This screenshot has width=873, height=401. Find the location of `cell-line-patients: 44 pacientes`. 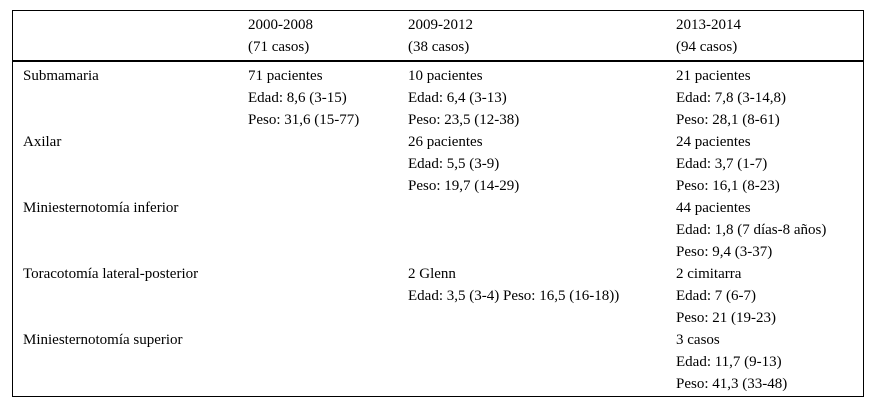

cell-line-patients: 44 pacientes is located at coordinates (713, 208).